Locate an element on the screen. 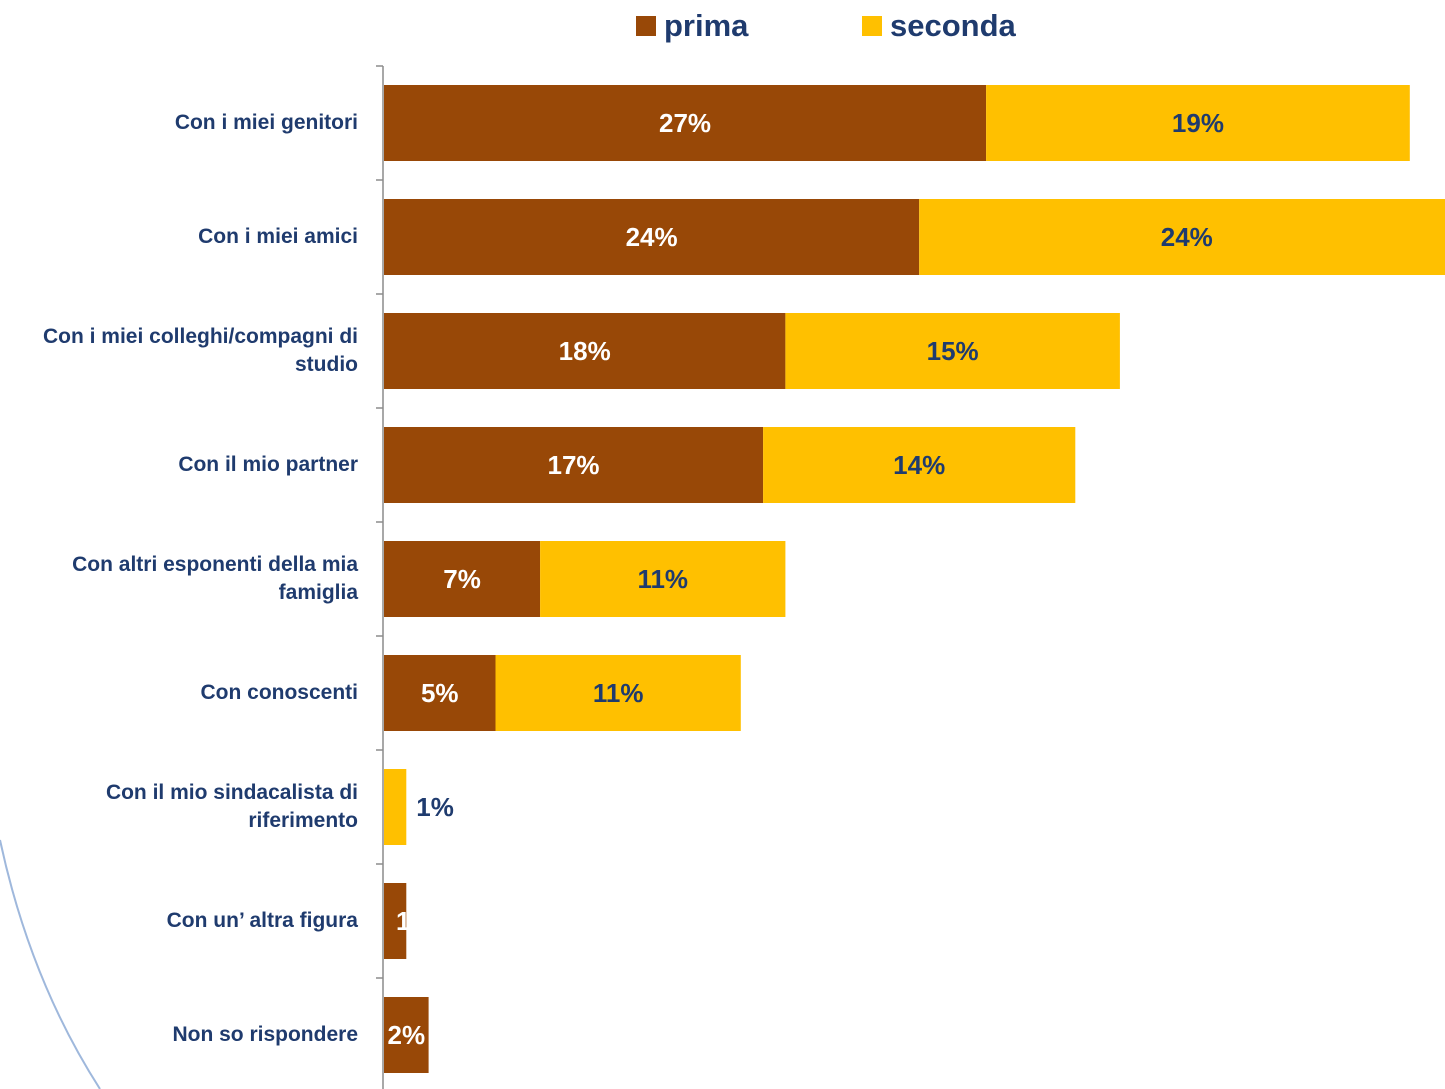  data-label-prima-7: 1 is located at coordinates (403, 921).